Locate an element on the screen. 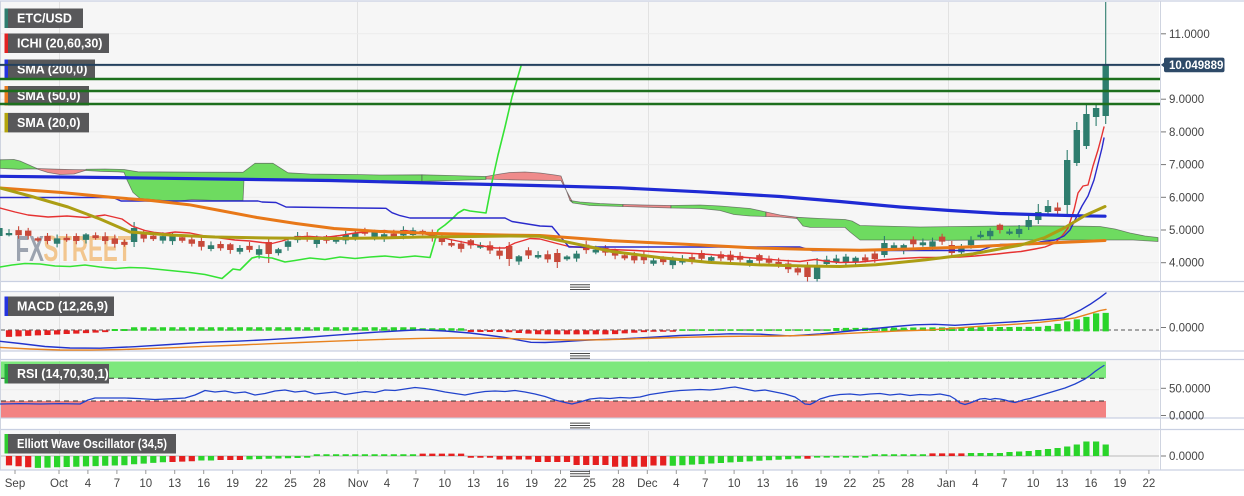 The height and width of the screenshot is (496, 1244). svg-text: Dec is located at coordinates (647, 484).